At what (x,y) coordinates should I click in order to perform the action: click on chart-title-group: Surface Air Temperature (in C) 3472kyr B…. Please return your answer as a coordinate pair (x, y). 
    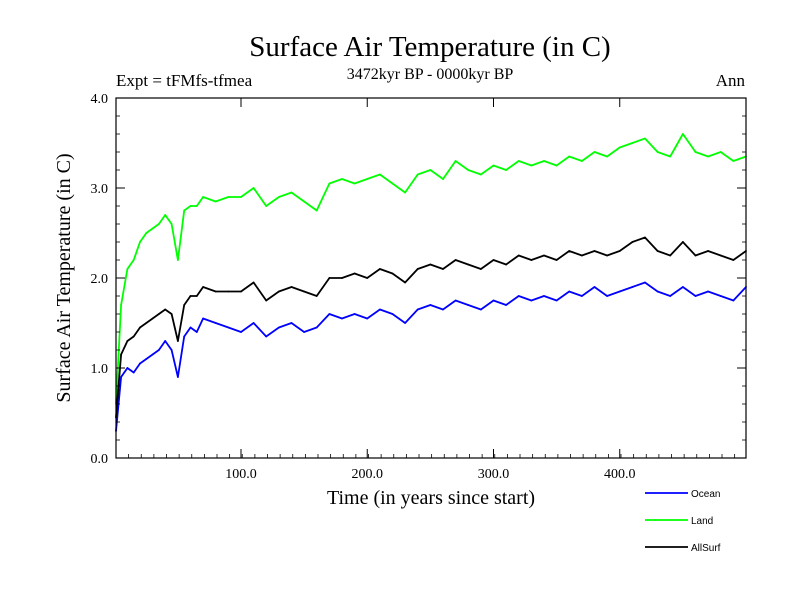
    Looking at the image, I should click on (430, 60).